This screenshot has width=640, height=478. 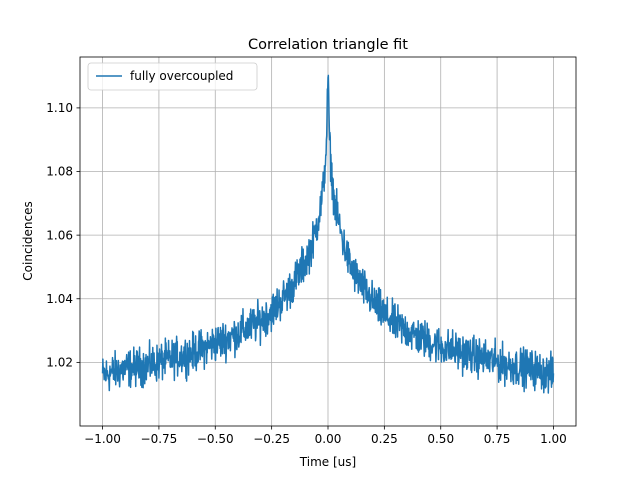 I want to click on x-tick-label: 0.00, so click(x=328, y=439).